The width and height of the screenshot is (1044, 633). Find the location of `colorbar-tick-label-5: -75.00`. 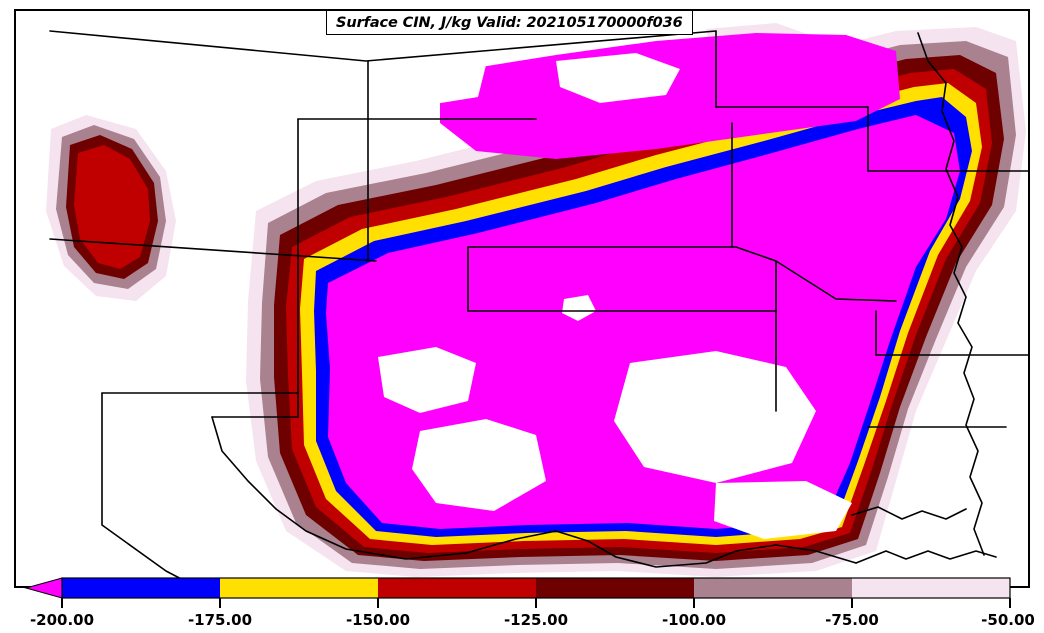

colorbar-tick-label-5: -75.00 is located at coordinates (852, 620).